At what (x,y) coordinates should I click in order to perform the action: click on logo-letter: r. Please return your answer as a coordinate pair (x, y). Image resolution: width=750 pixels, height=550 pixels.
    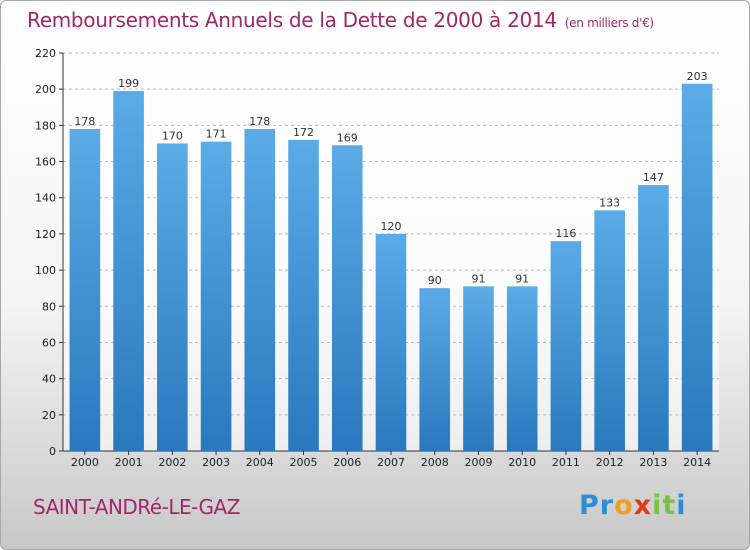
    Looking at the image, I should click on (607, 505).